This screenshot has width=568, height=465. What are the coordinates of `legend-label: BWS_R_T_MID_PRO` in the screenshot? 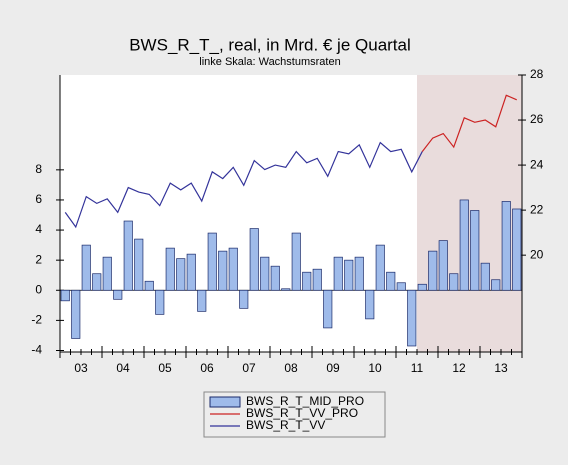 It's located at (305, 401).